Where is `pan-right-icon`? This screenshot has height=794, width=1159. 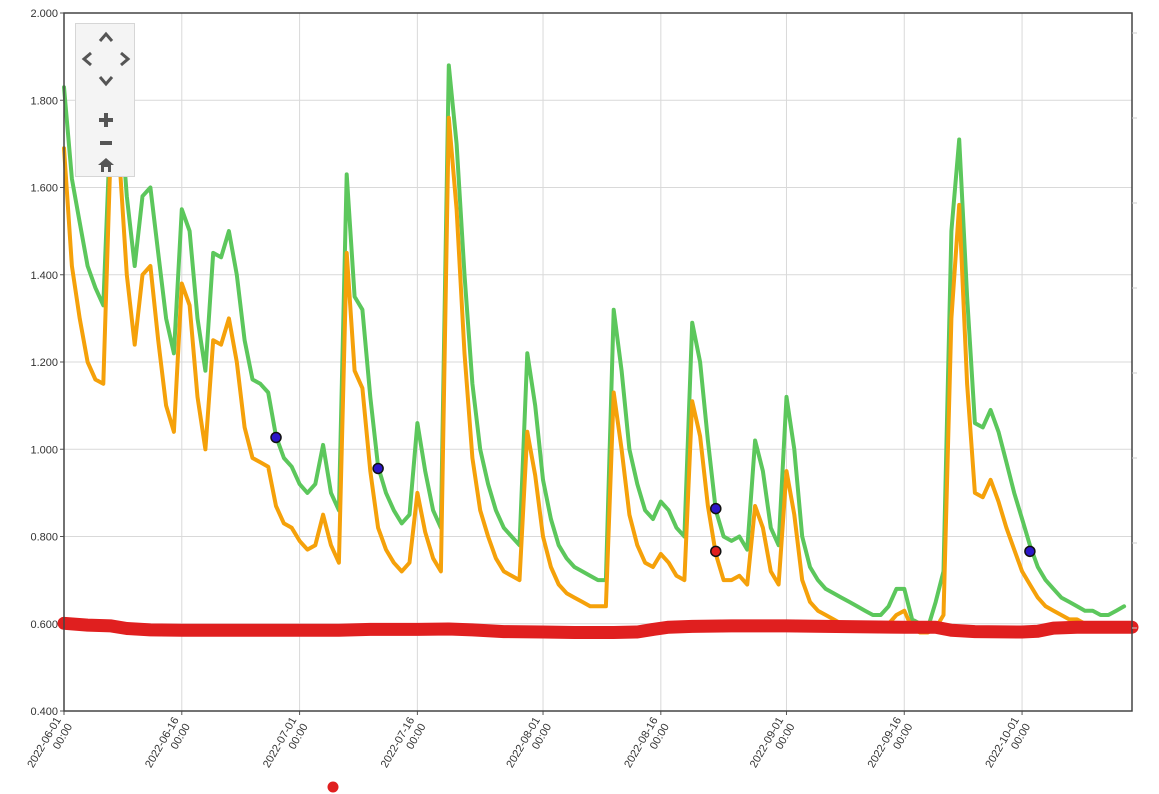
pan-right-icon is located at coordinates (125, 59).